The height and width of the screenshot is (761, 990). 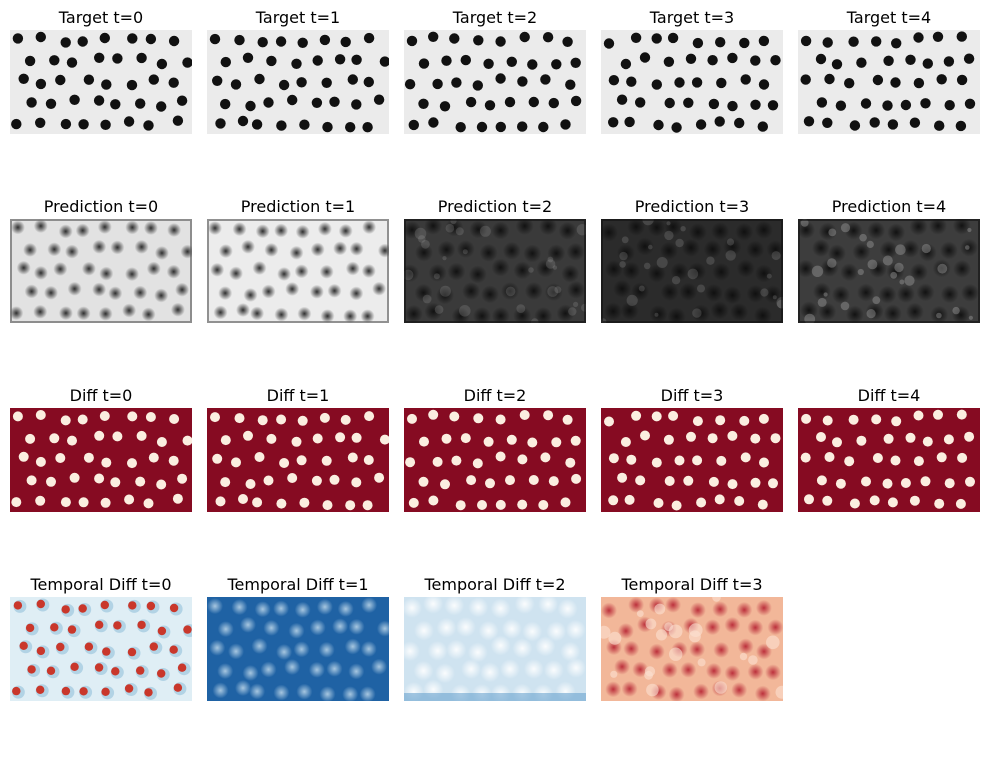 I want to click on panel-title: Target t=1, so click(x=298, y=17).